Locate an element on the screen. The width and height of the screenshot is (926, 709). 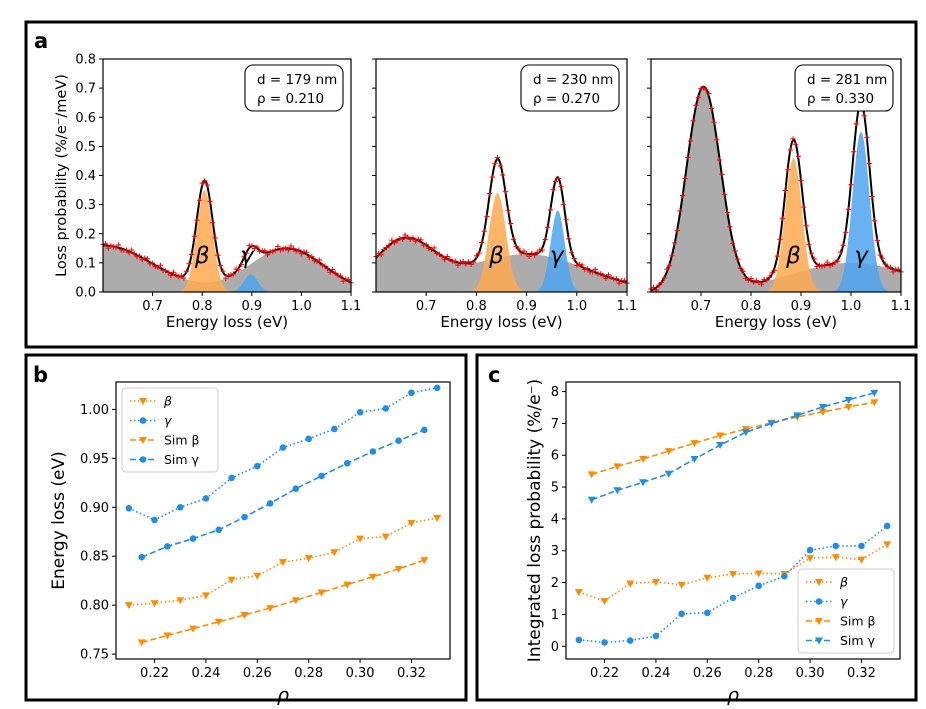
x-tick-label: 1.1 is located at coordinates (627, 306).